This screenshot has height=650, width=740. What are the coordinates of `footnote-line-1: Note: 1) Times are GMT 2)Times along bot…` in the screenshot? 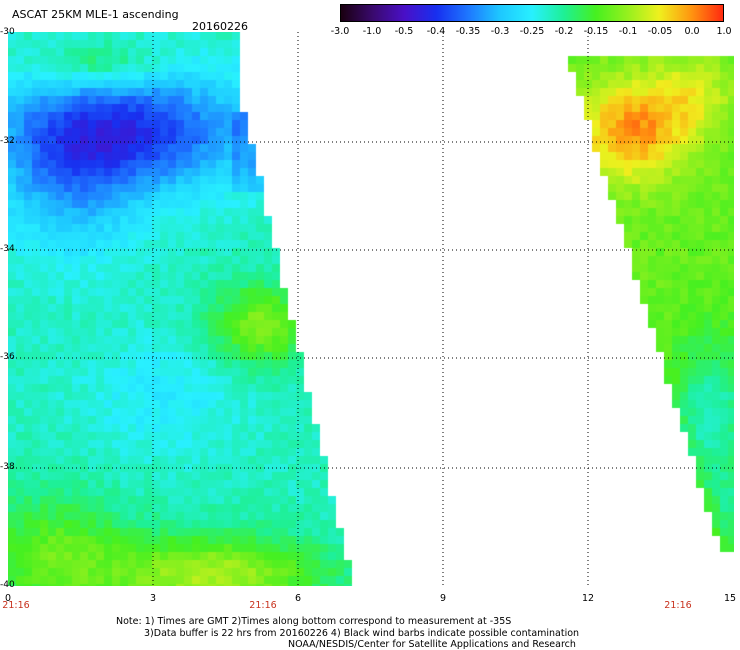 It's located at (314, 621).